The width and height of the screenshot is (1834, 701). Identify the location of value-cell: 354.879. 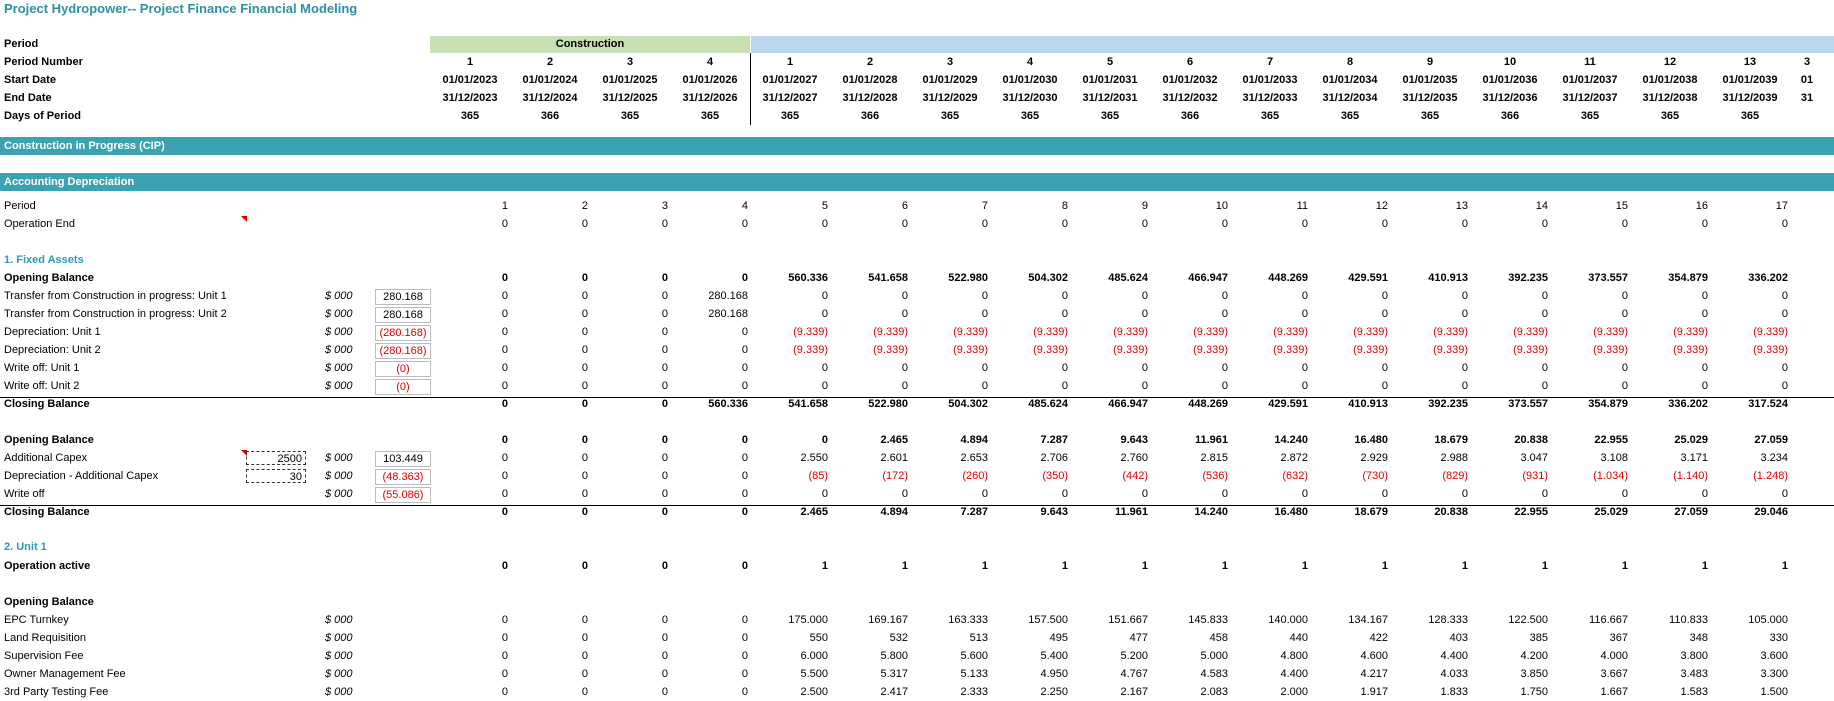
(1608, 404).